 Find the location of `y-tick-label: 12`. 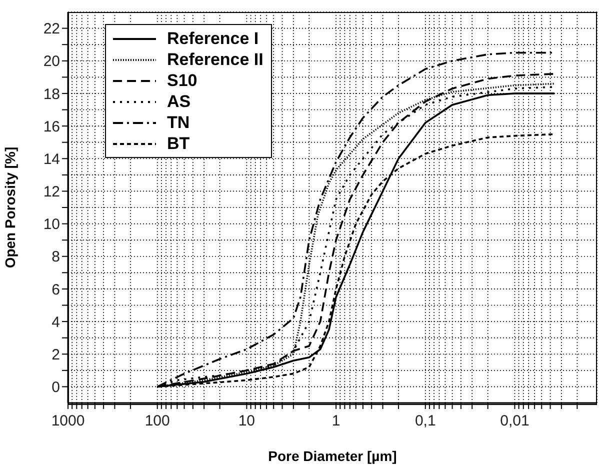

y-tick-label: 12 is located at coordinates (51, 192).